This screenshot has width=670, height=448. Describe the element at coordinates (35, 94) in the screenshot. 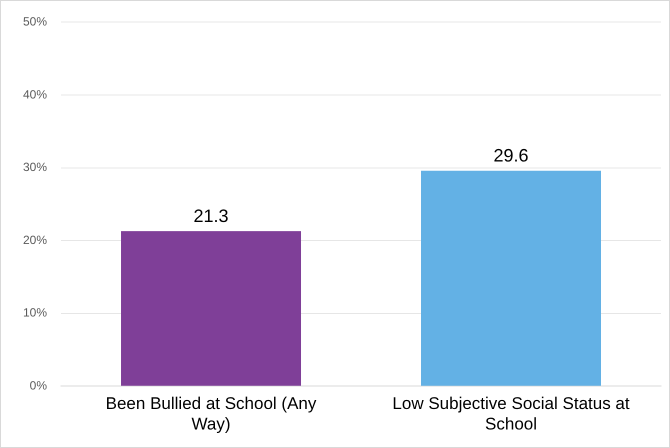

I see `y-tick-label: 40%` at that location.